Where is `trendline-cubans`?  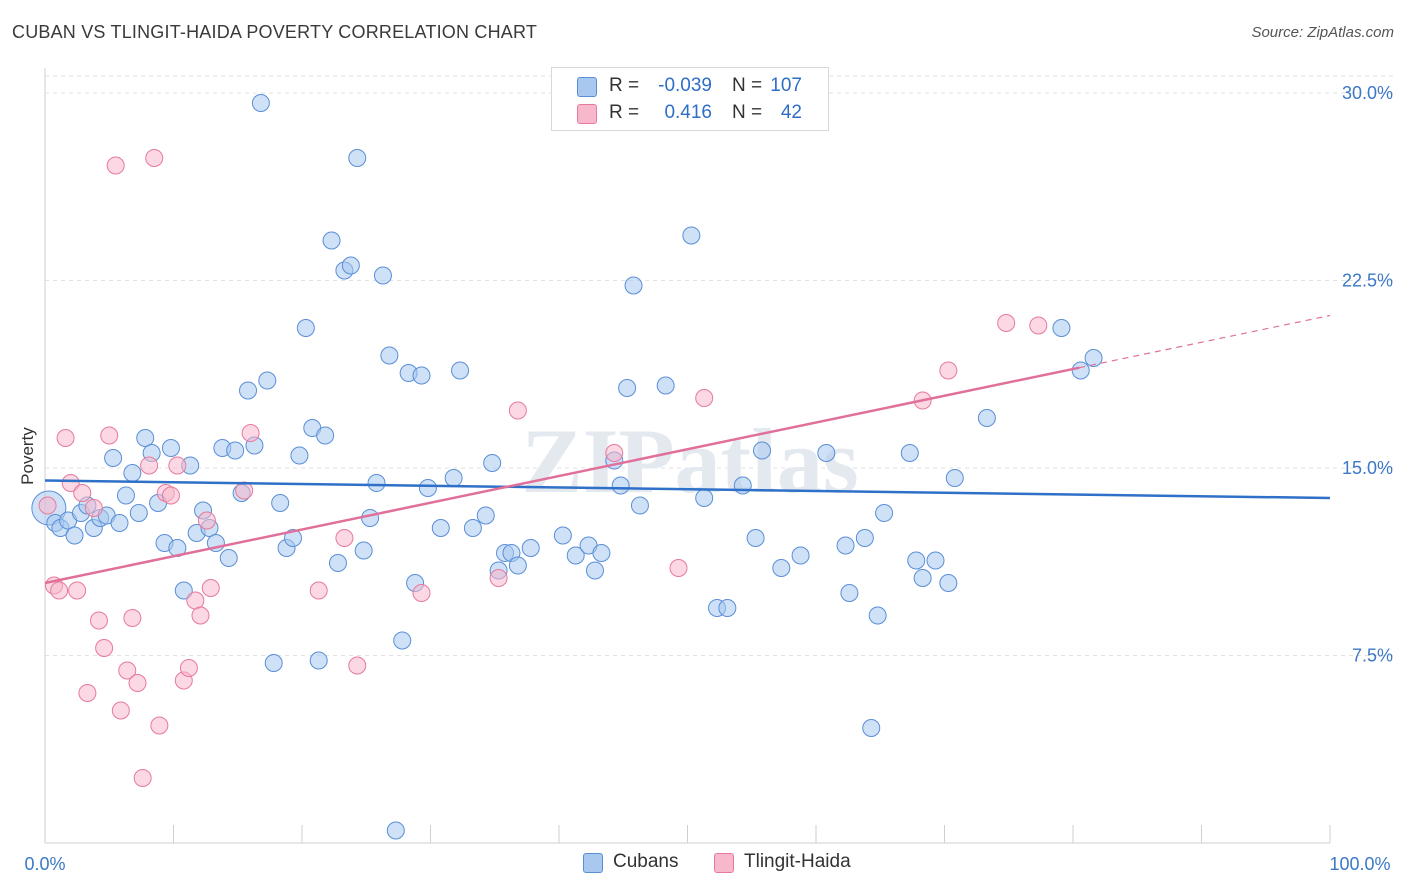 trendline-cubans is located at coordinates (687, 489).